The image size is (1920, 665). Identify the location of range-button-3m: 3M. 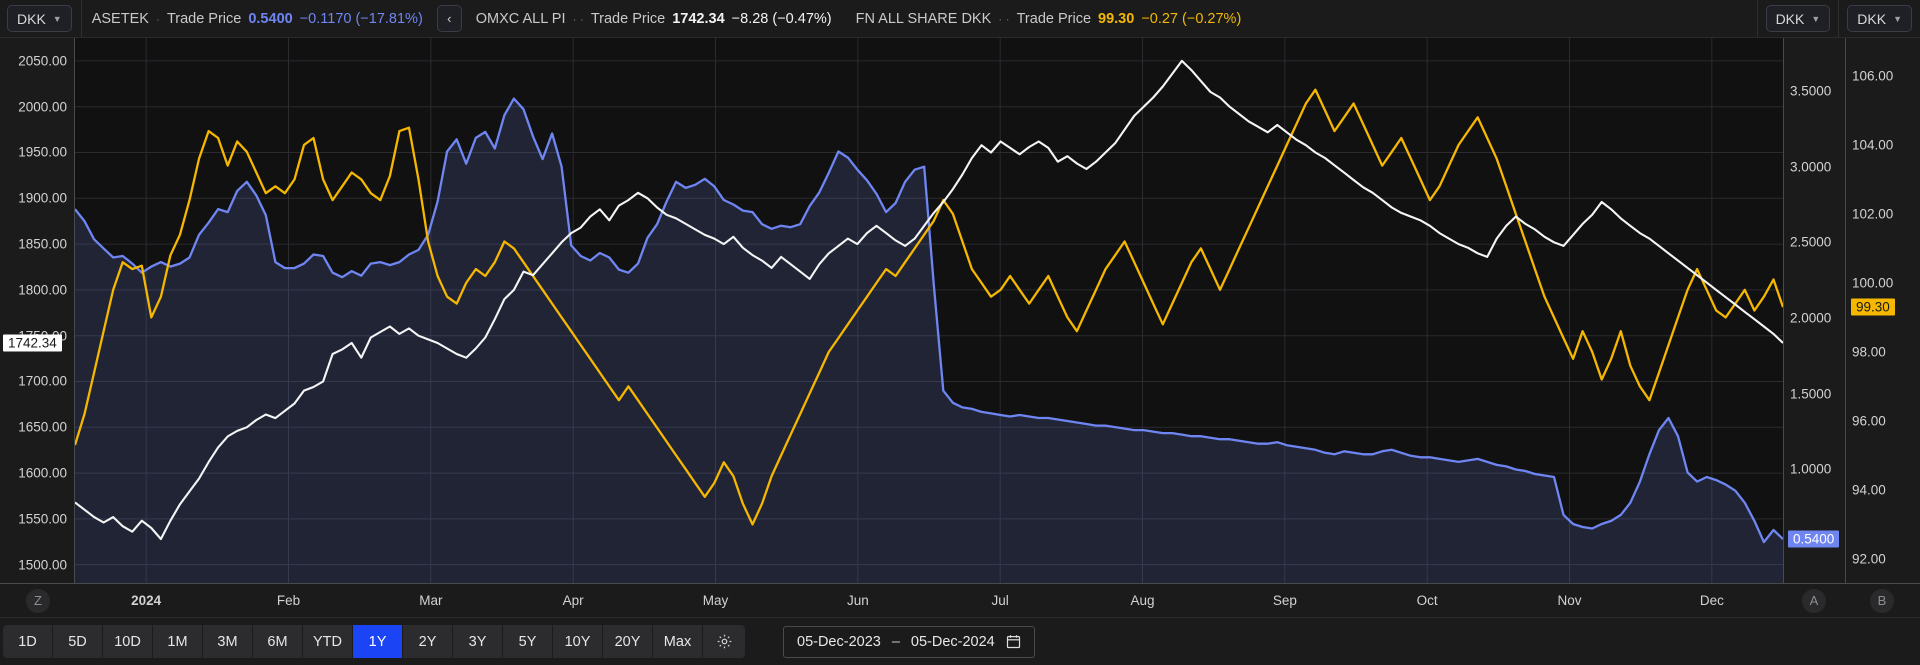
(228, 641).